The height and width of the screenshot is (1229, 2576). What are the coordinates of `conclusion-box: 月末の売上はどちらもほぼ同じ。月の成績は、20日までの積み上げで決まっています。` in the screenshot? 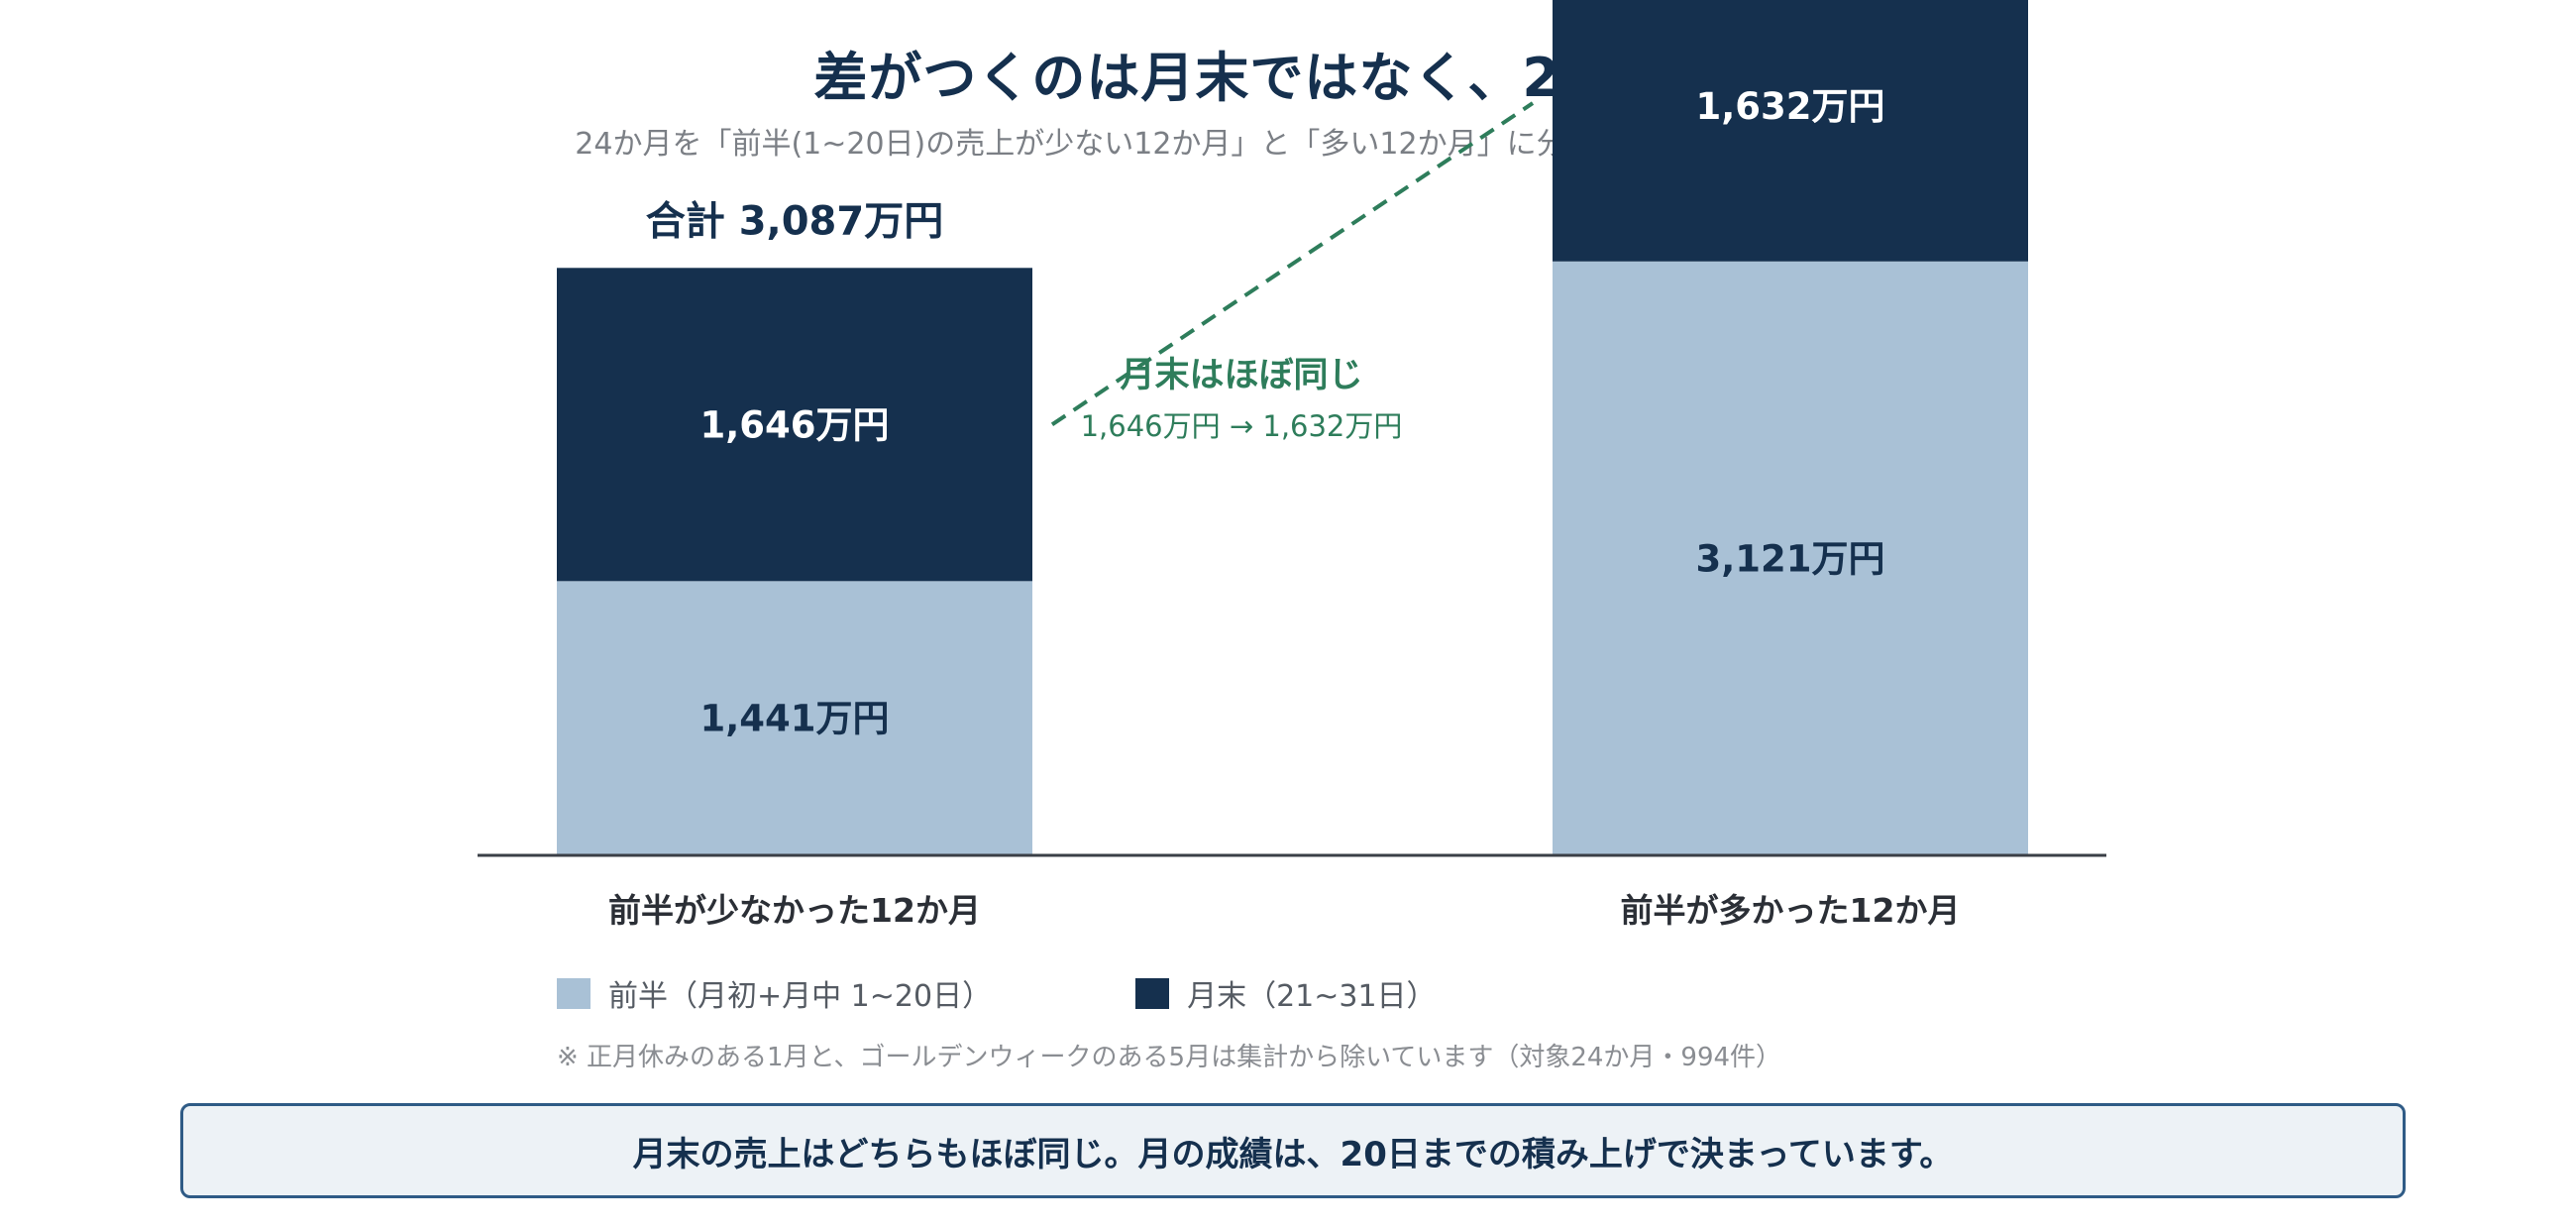 It's located at (1293, 1150).